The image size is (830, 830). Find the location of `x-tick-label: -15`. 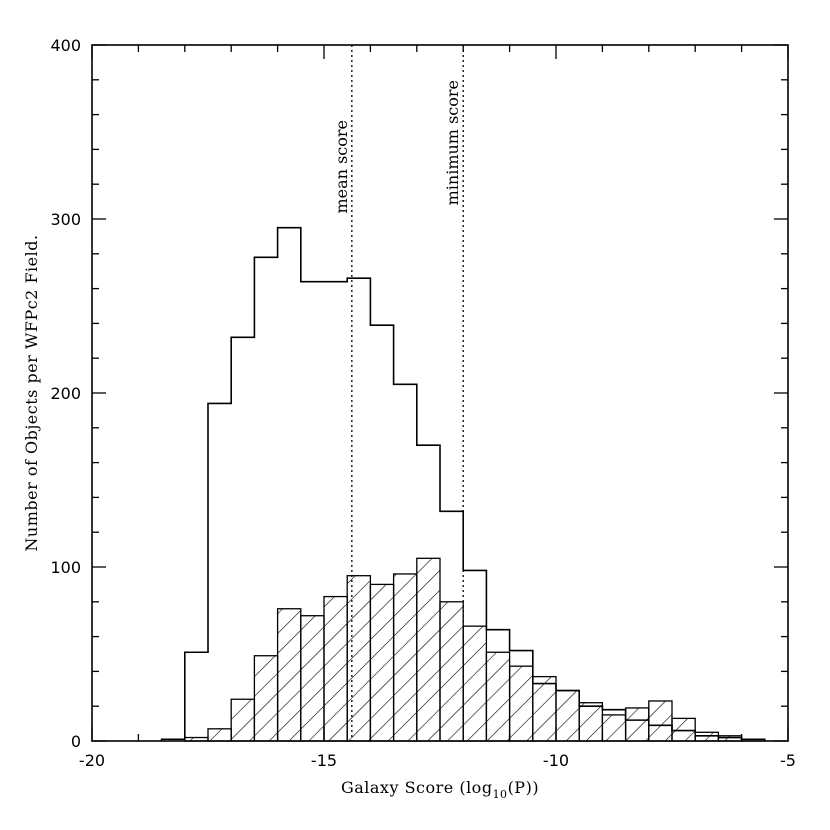

x-tick-label: -15 is located at coordinates (324, 760).